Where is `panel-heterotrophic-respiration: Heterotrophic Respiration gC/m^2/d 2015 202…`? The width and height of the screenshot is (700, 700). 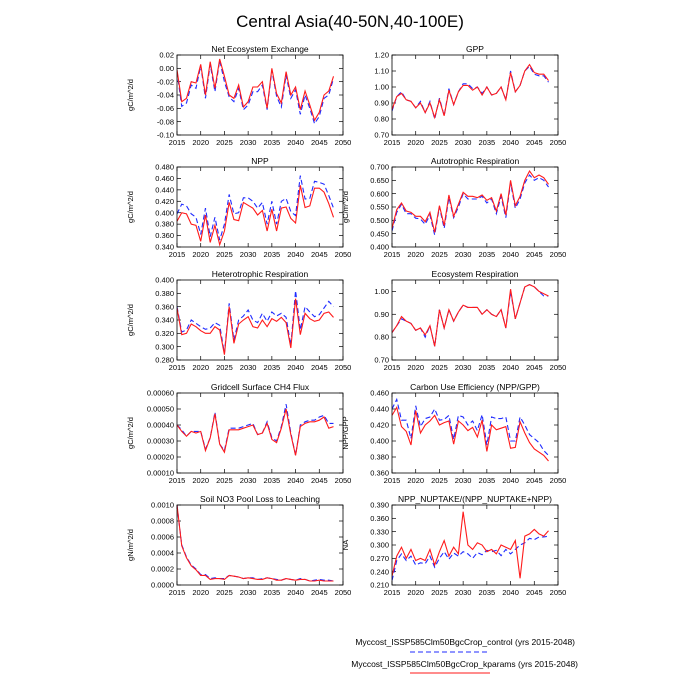 panel-heterotrophic-respiration: Heterotrophic Respiration gC/m^2/d 2015 202… is located at coordinates (238, 320).